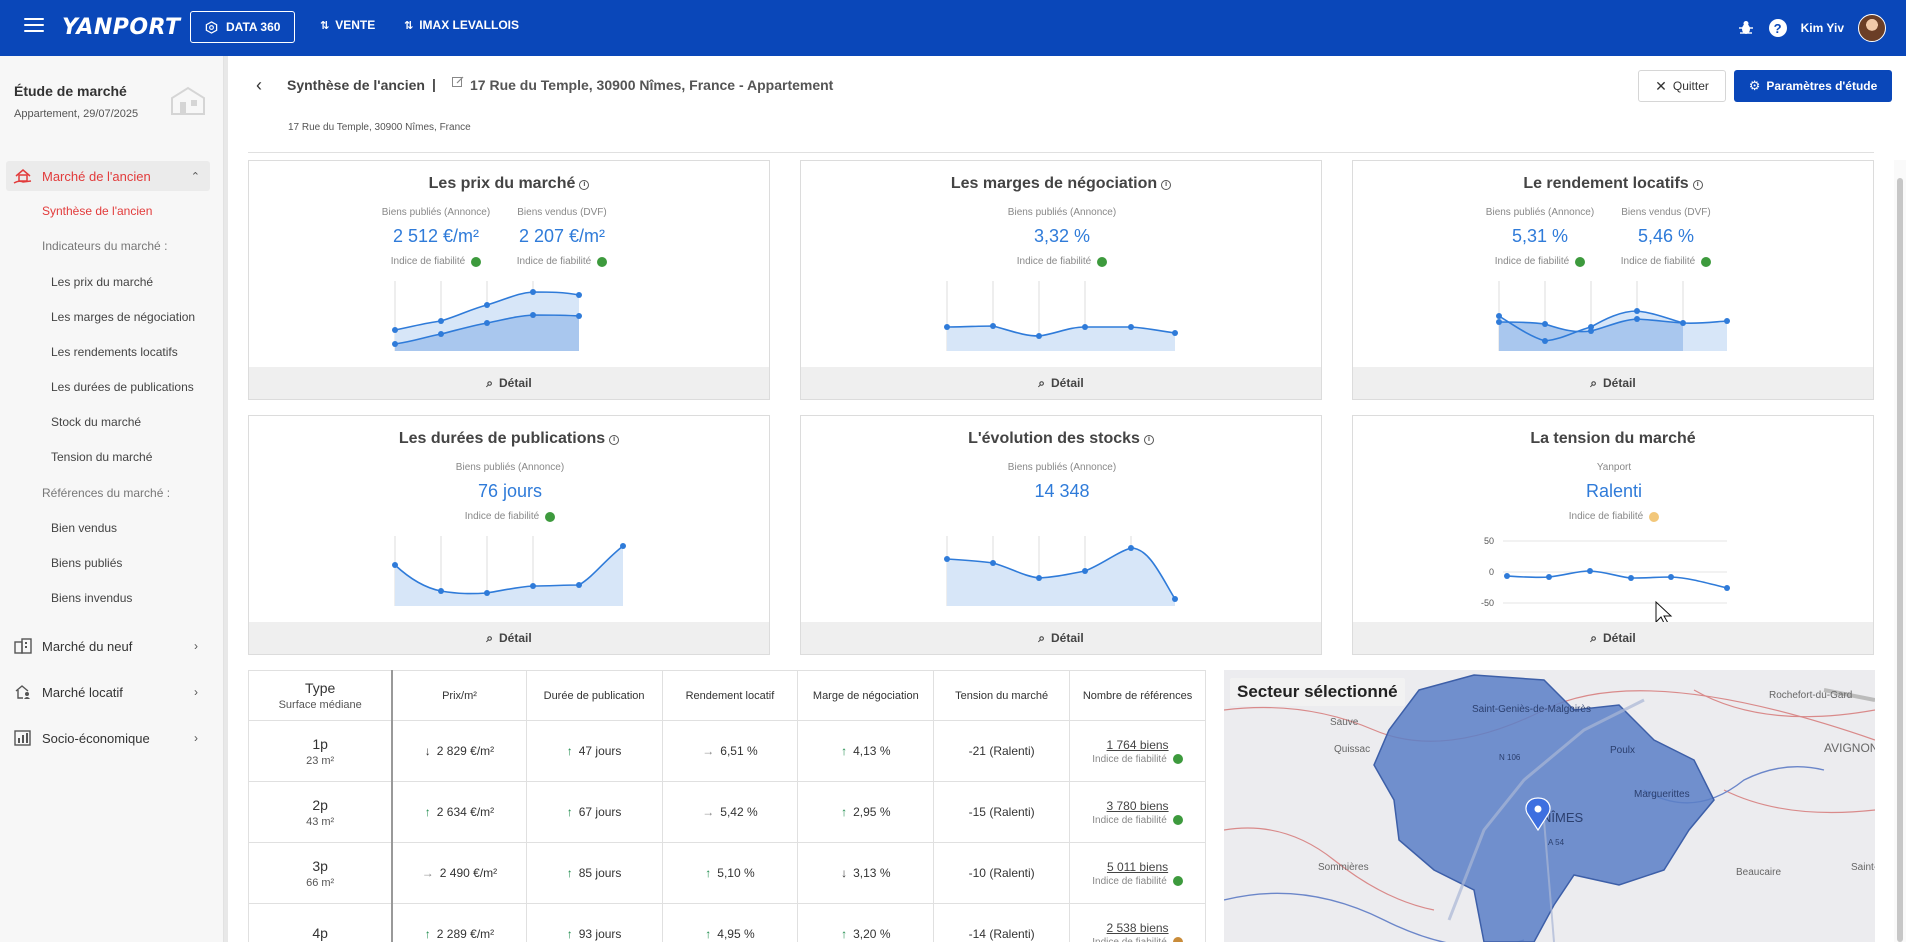 This screenshot has width=1906, height=942. Describe the element at coordinates (739, 751) in the screenshot. I see `rendement-value: 6,51 %` at that location.